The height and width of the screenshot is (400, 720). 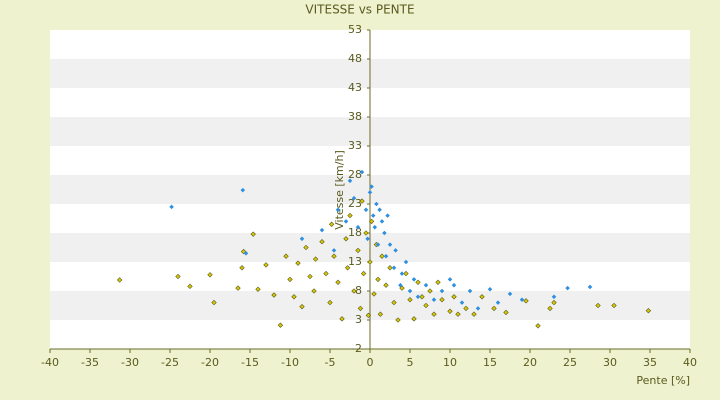 What do you see at coordinates (570, 362) in the screenshot?
I see `x-tick-label: 25` at bounding box center [570, 362].